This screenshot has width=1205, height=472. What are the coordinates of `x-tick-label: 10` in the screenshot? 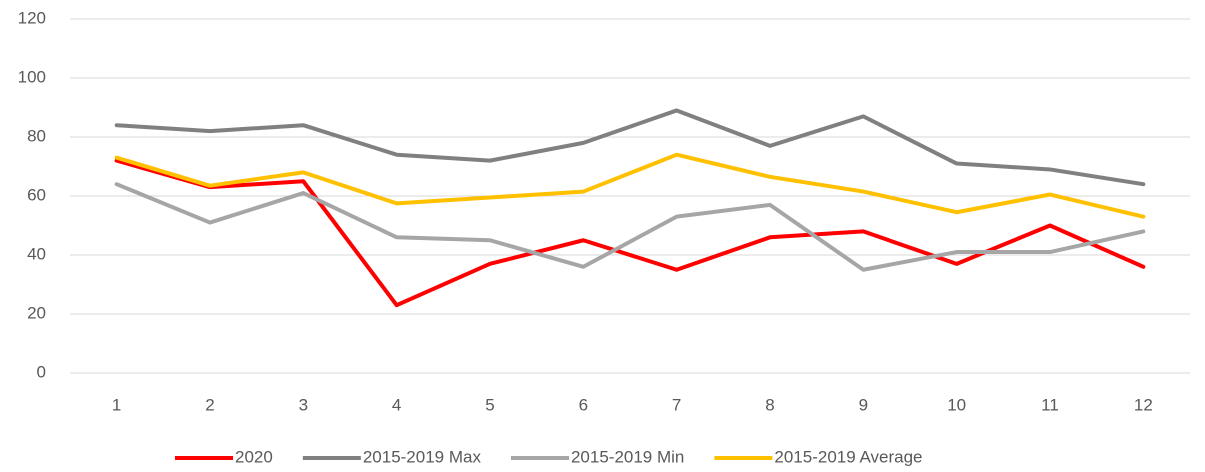 It's located at (956, 404).